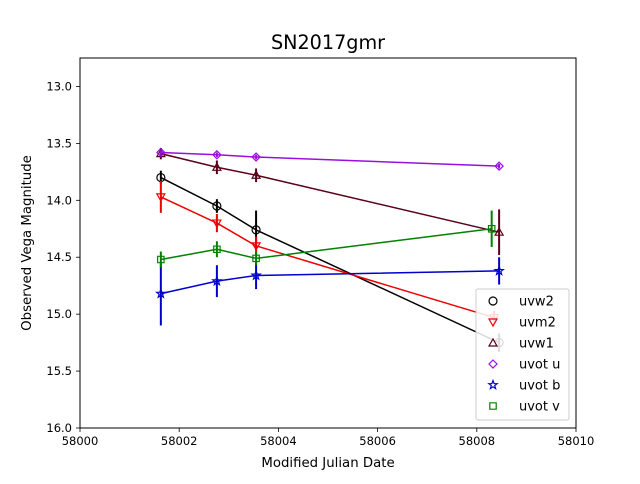 This screenshot has height=484, width=640. Describe the element at coordinates (377, 441) in the screenshot. I see `x-tick-label: 58006` at that location.